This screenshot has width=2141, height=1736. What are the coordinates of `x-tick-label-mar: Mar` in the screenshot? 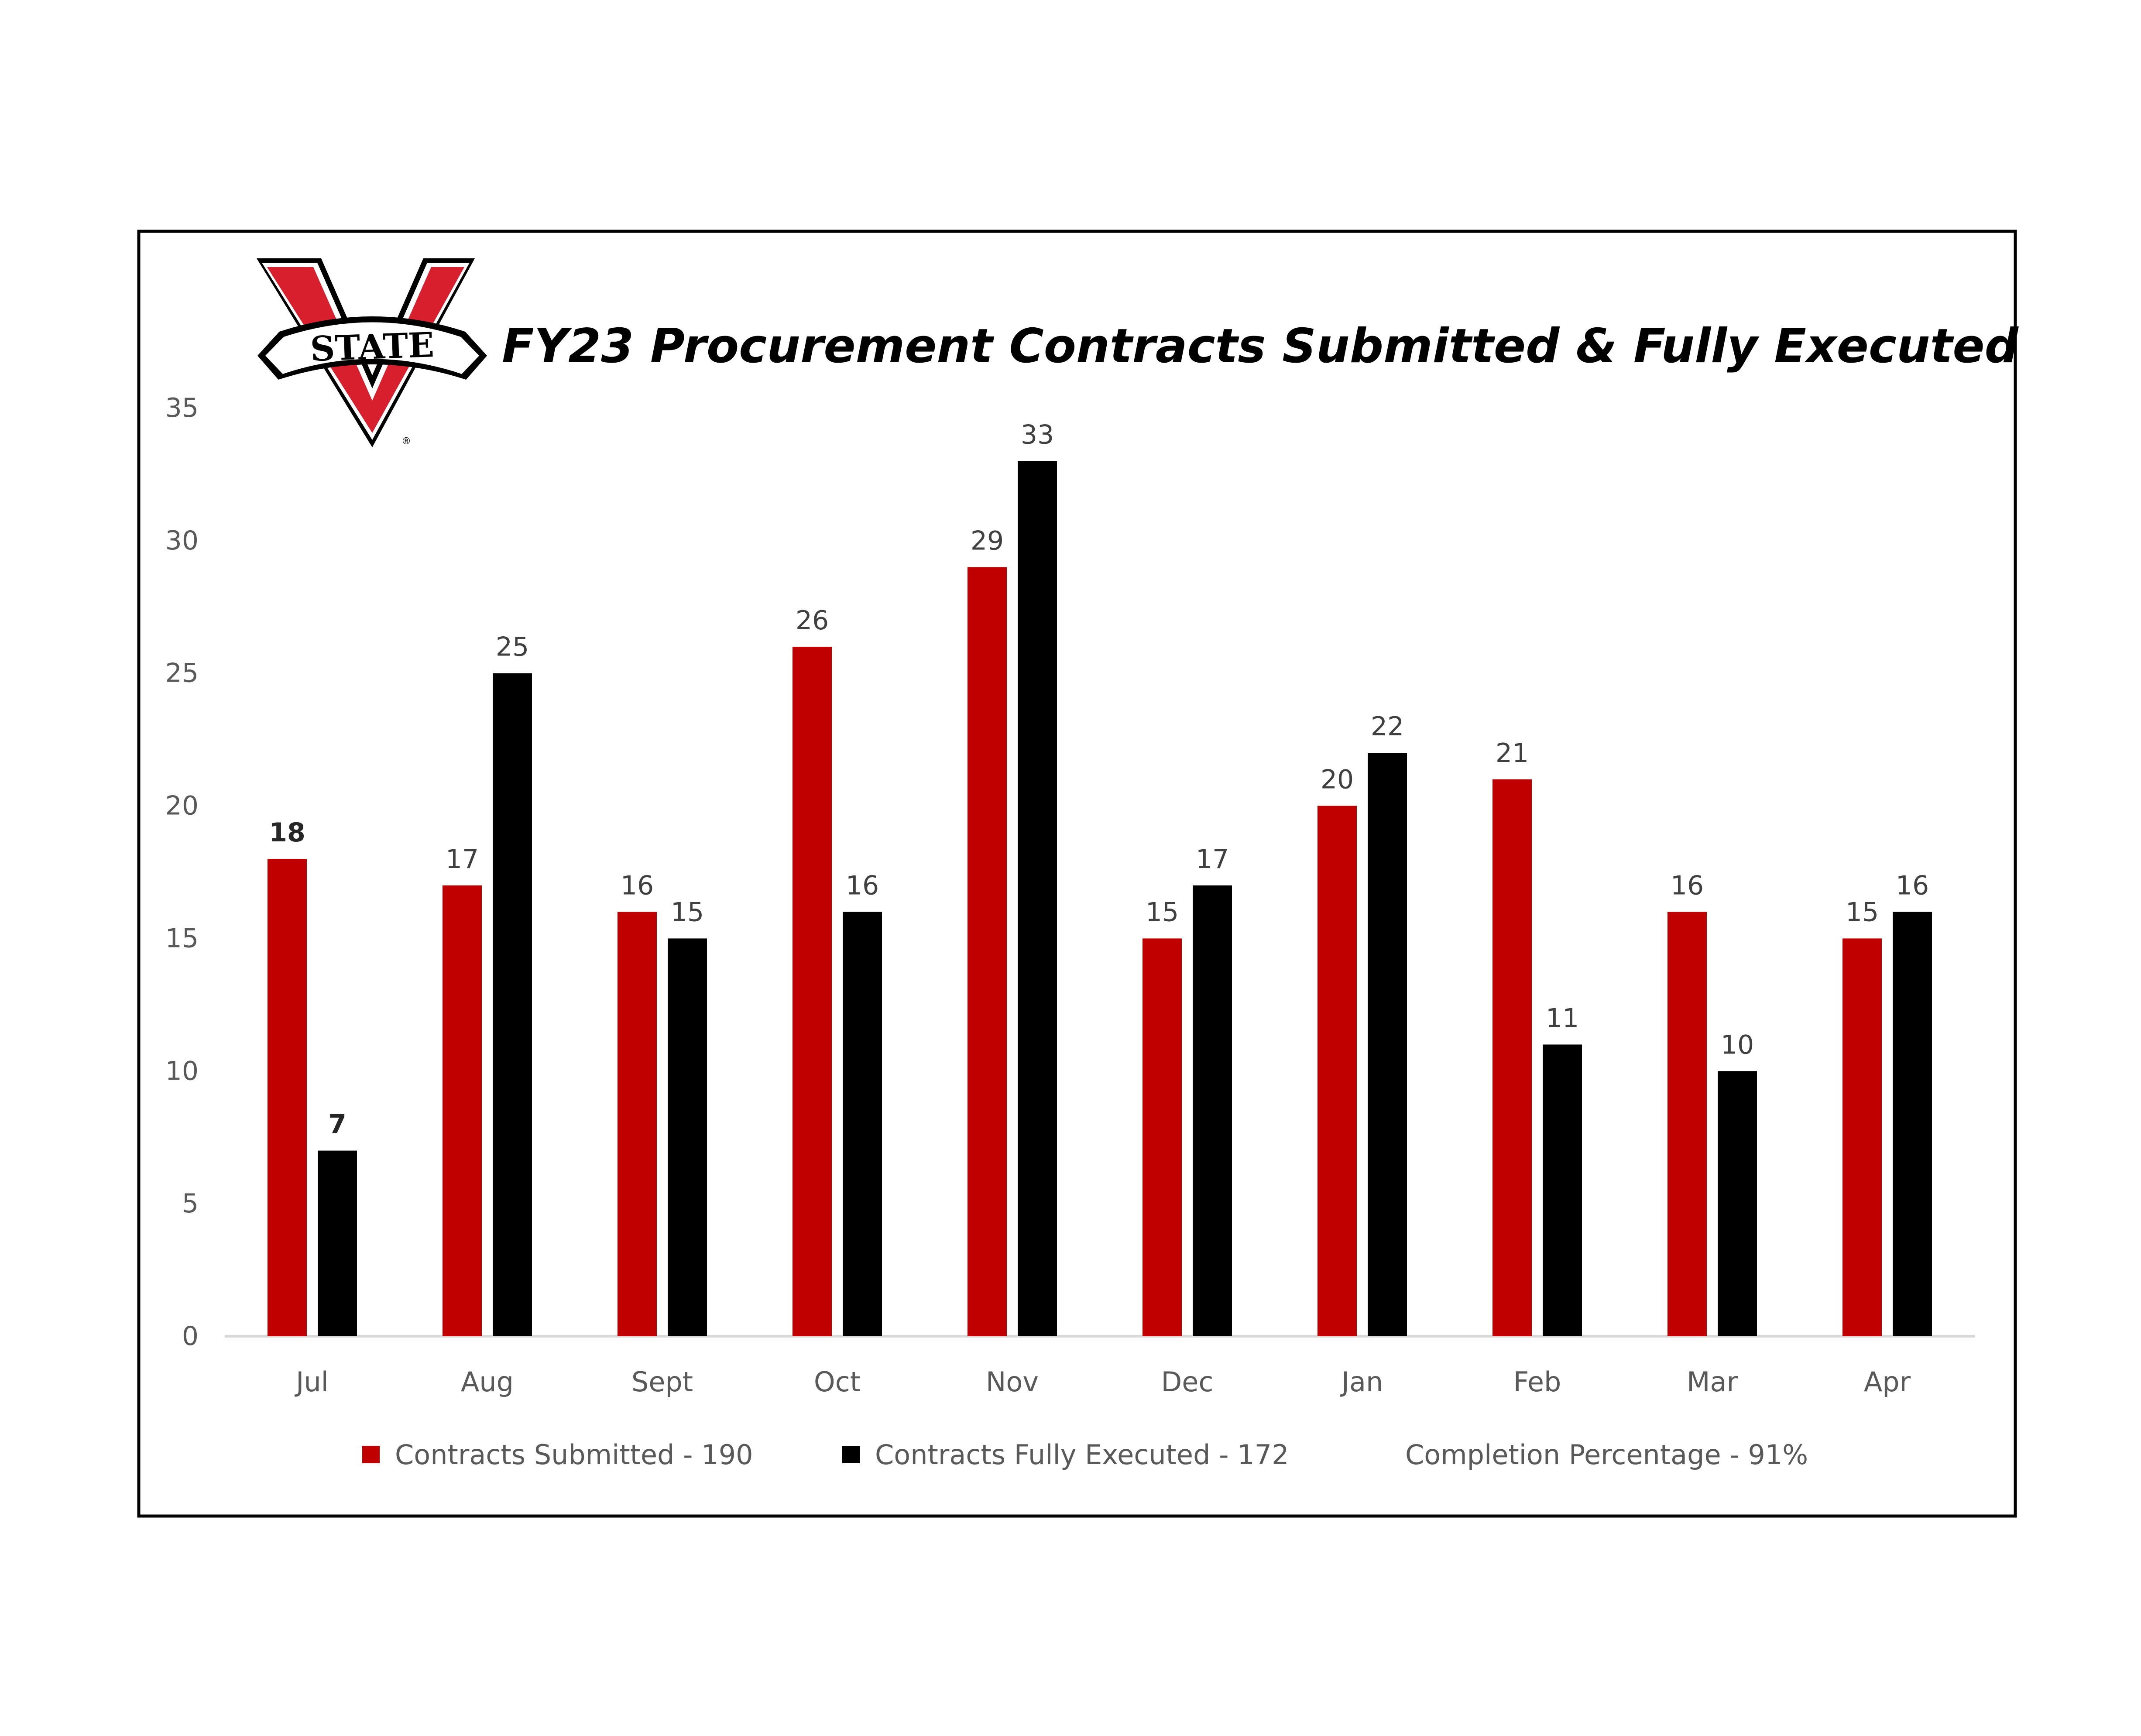 It's located at (1712, 1382).